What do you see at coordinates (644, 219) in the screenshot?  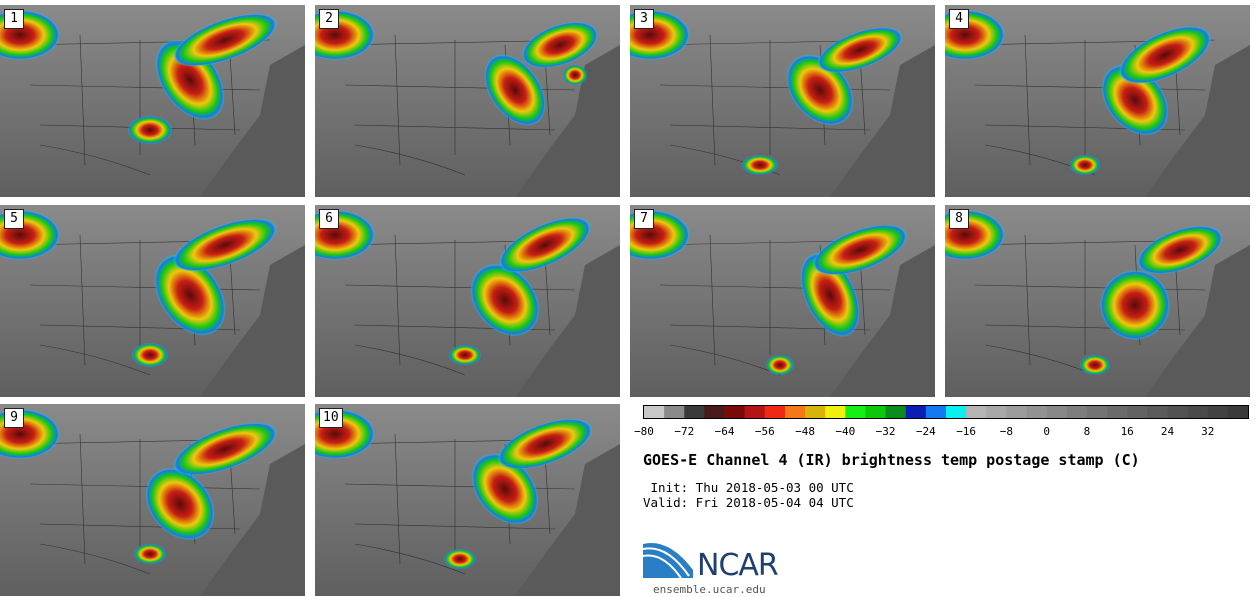 I see `panel-number: 7` at bounding box center [644, 219].